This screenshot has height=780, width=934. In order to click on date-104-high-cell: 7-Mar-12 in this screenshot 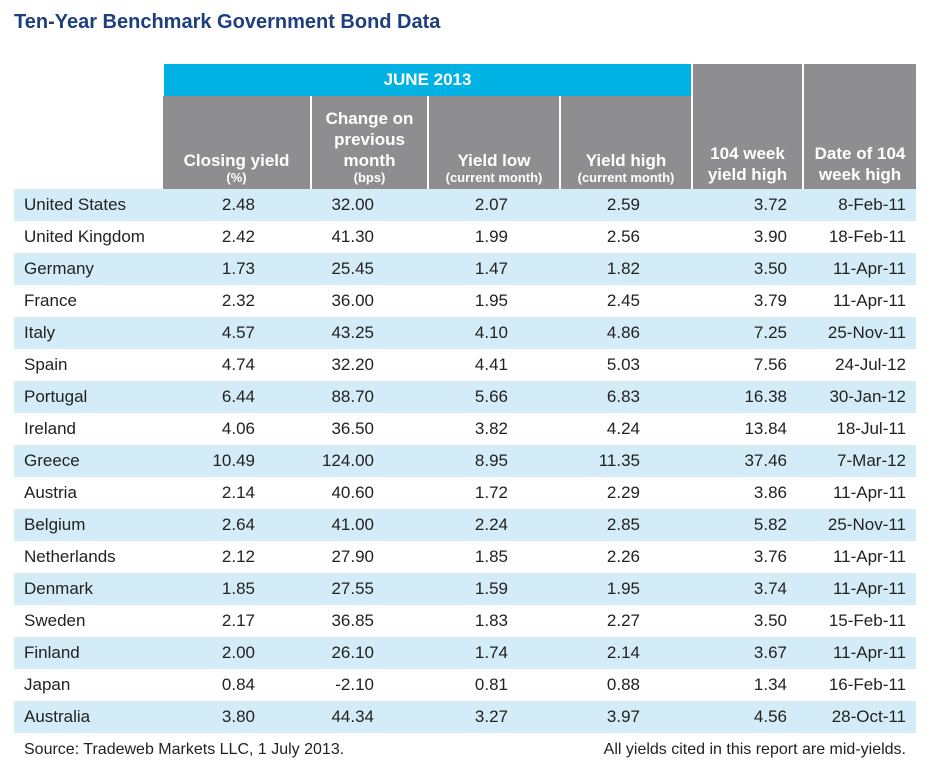, I will do `click(860, 461)`.